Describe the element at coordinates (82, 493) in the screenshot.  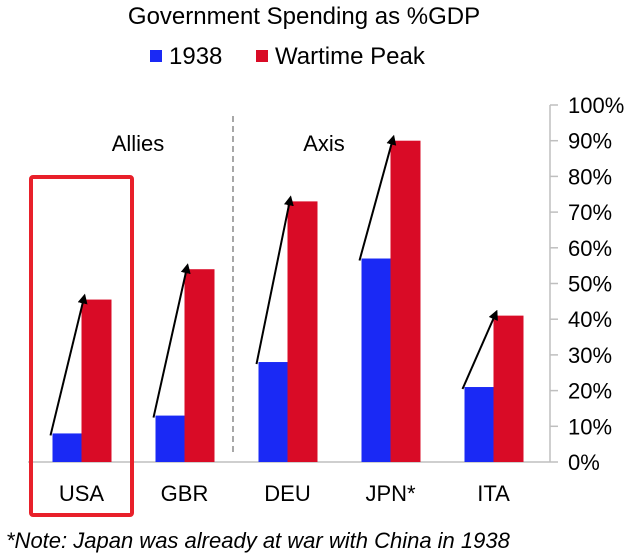
I see `category-label-usa: USA` at that location.